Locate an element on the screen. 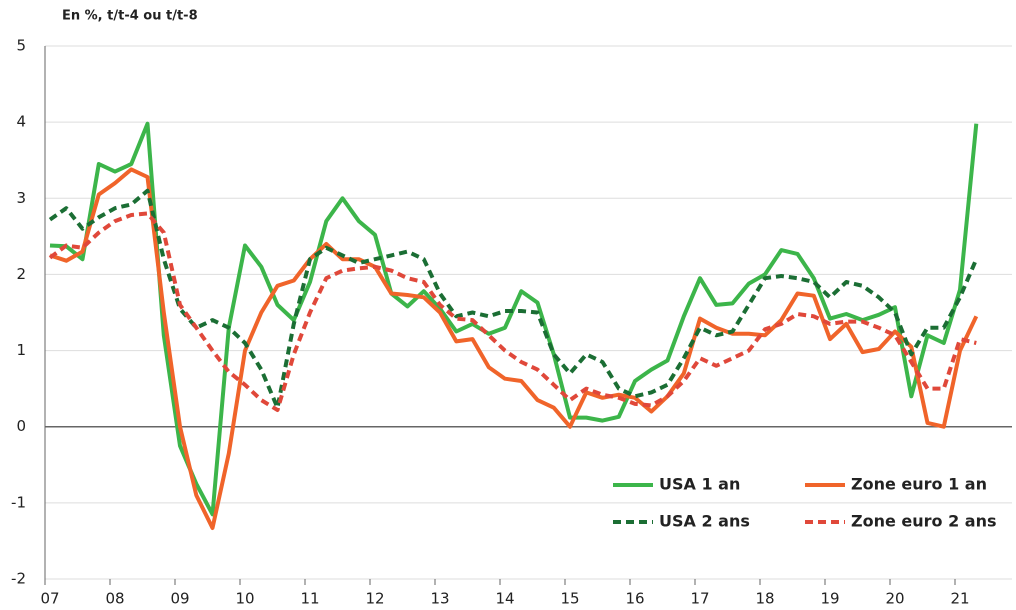 The height and width of the screenshot is (610, 1016). x-tick-label: 16 is located at coordinates (634, 599).